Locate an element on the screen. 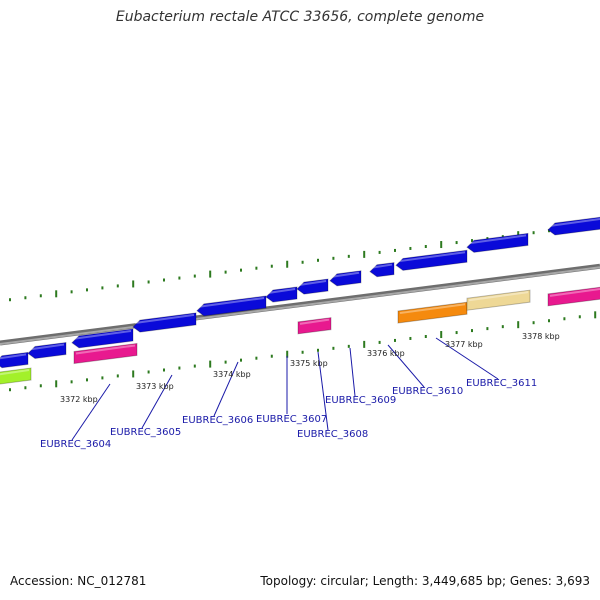 The width and height of the screenshot is (600, 600). kbp-label: 3375 kbp is located at coordinates (309, 363).